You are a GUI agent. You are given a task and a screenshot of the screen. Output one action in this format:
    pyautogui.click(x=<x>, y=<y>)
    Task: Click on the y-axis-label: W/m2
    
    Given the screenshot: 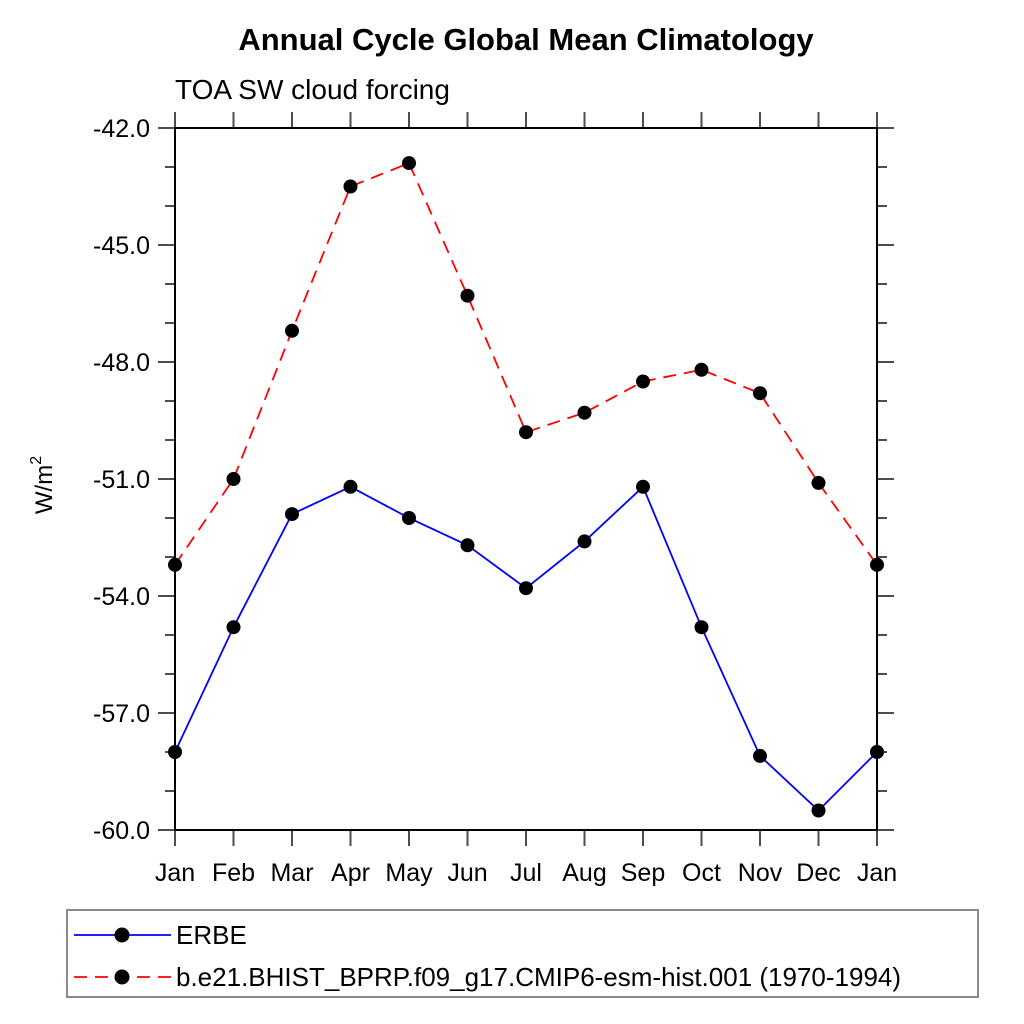 What is the action you would take?
    pyautogui.click(x=43, y=485)
    